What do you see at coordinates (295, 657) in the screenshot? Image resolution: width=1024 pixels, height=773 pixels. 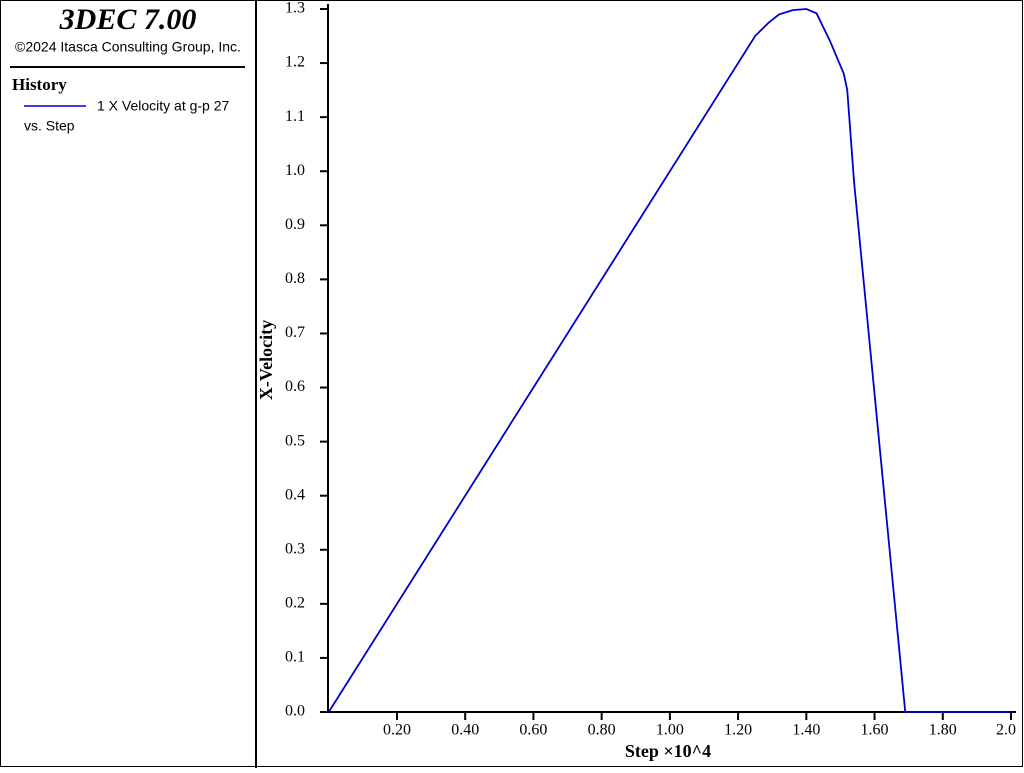 I see `y-tick-label: 0.1` at bounding box center [295, 657].